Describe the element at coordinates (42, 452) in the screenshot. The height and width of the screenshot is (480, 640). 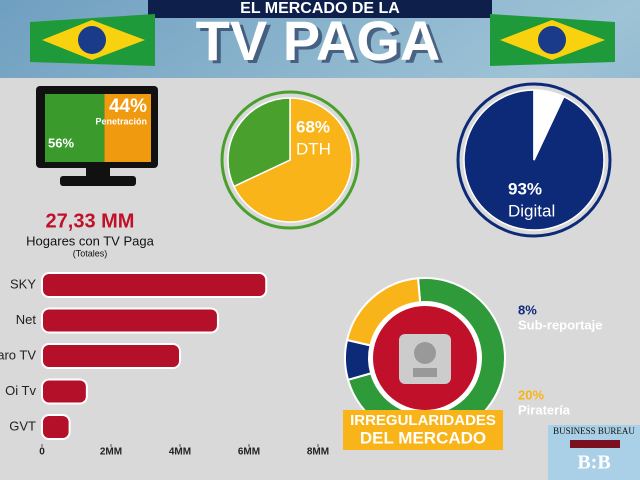
I see `x-tick-label: 0` at that location.